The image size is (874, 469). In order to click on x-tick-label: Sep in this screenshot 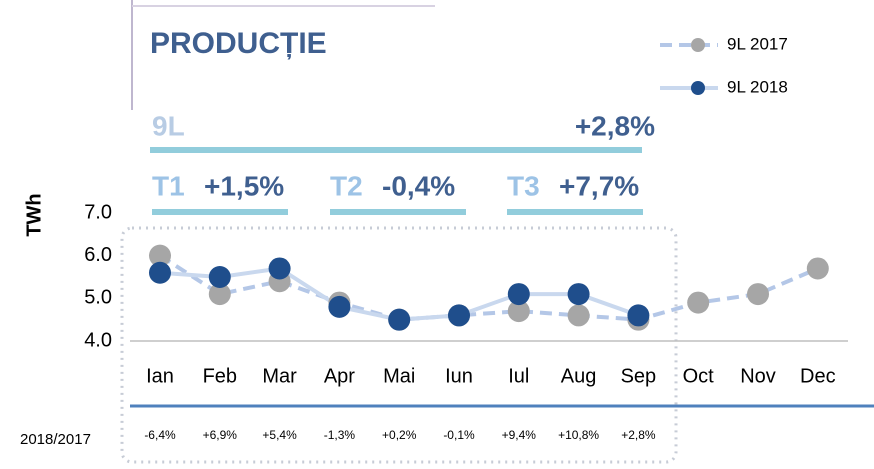, I will do `click(639, 376)`.